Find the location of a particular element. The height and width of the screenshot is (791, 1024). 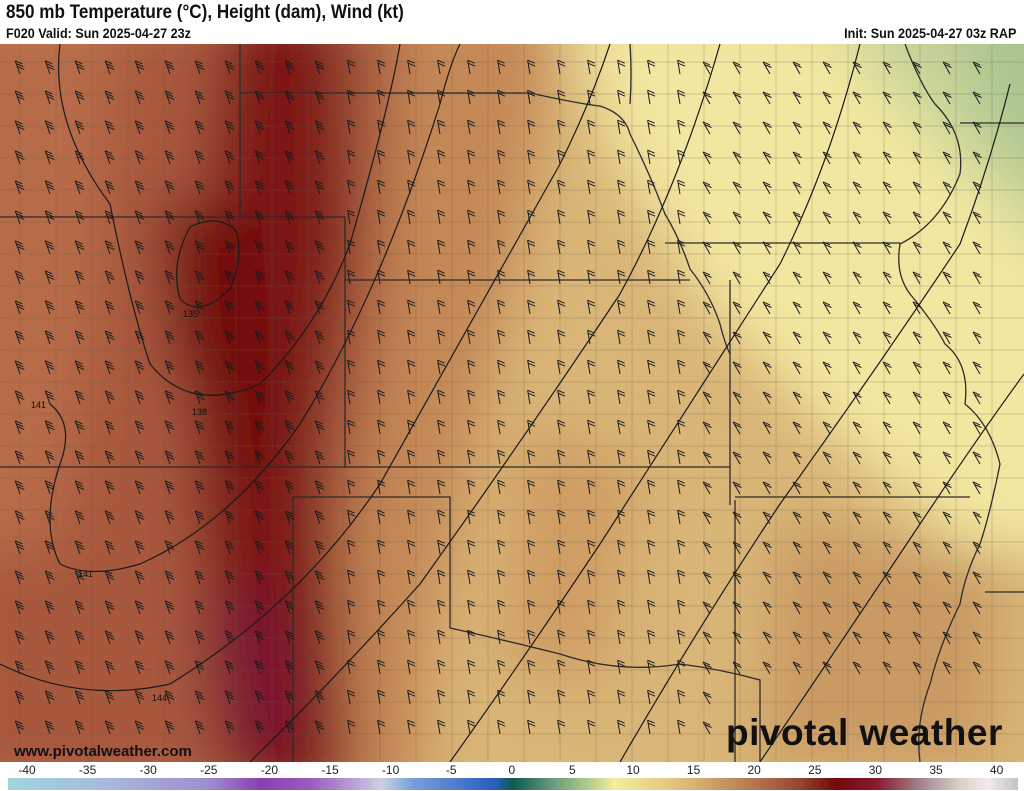

colorbar-tick: -25 is located at coordinates (209, 770).